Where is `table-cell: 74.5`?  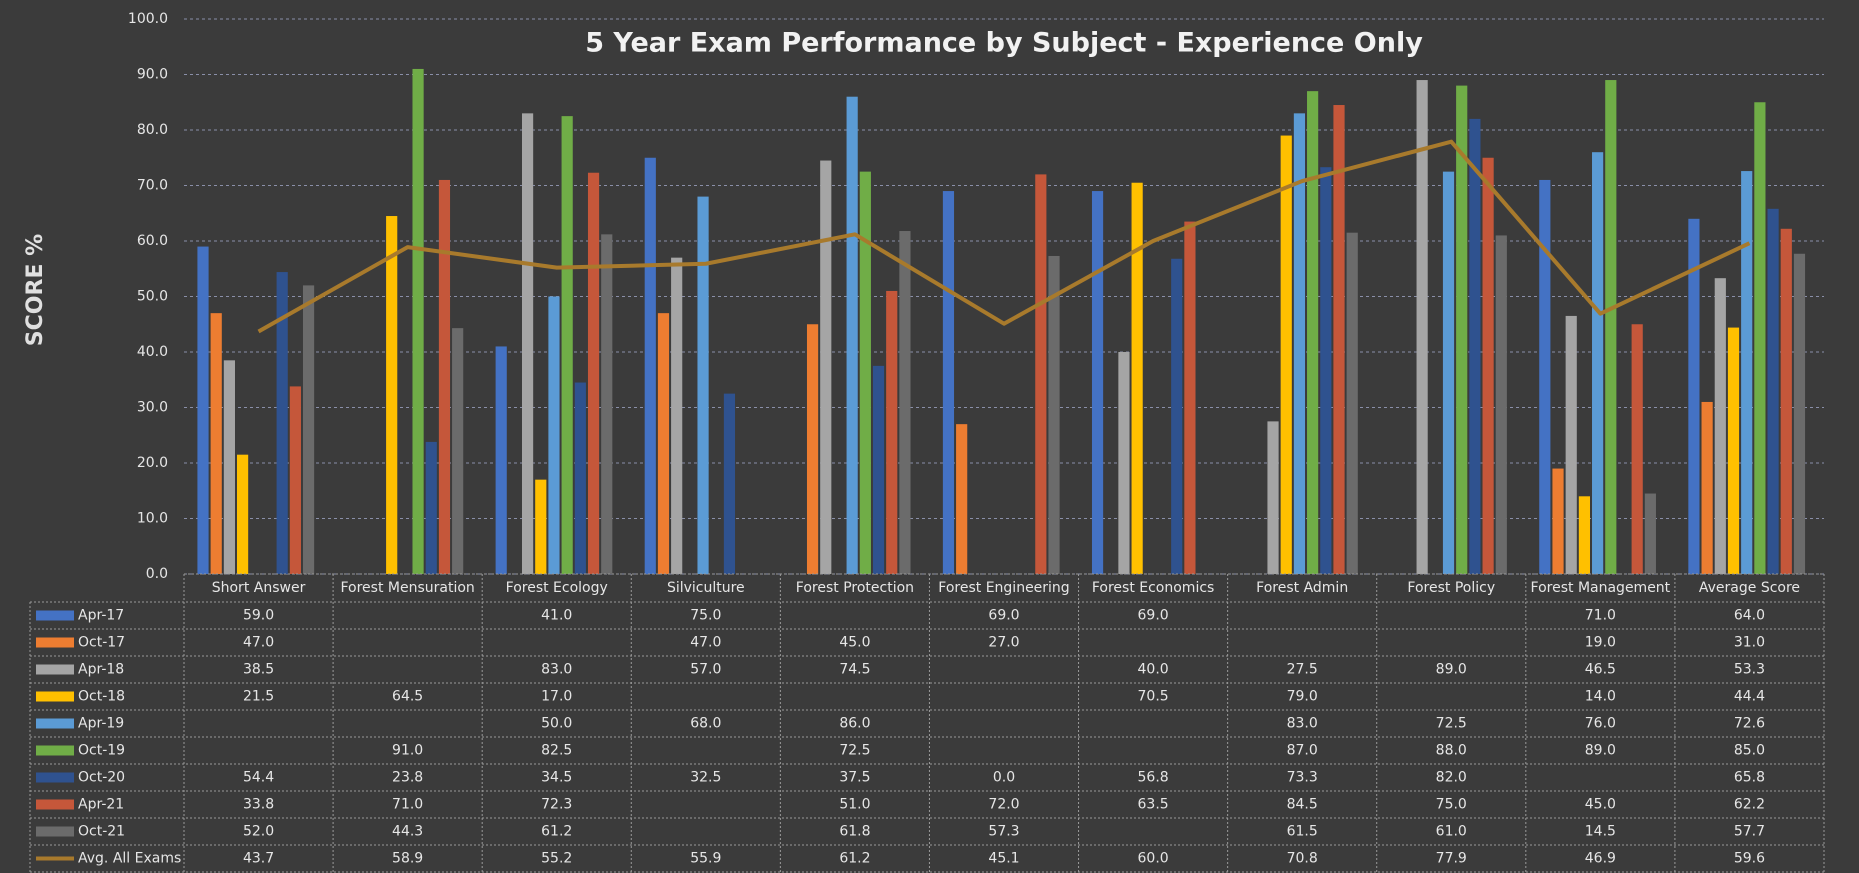
table-cell: 74.5 is located at coordinates (854, 670).